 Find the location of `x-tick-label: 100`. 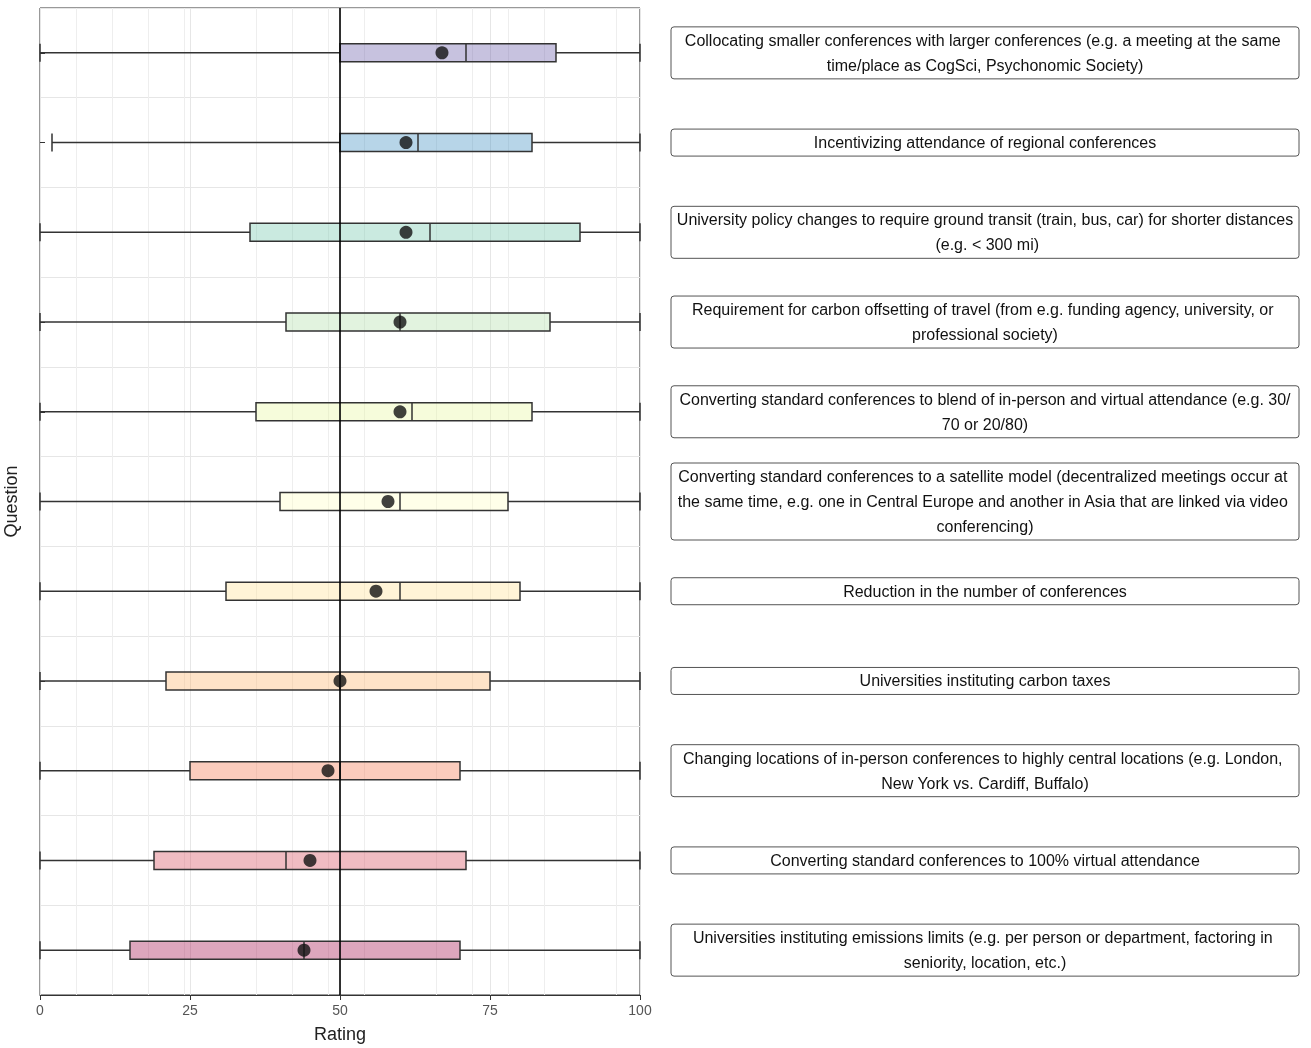

x-tick-label: 100 is located at coordinates (640, 1010).